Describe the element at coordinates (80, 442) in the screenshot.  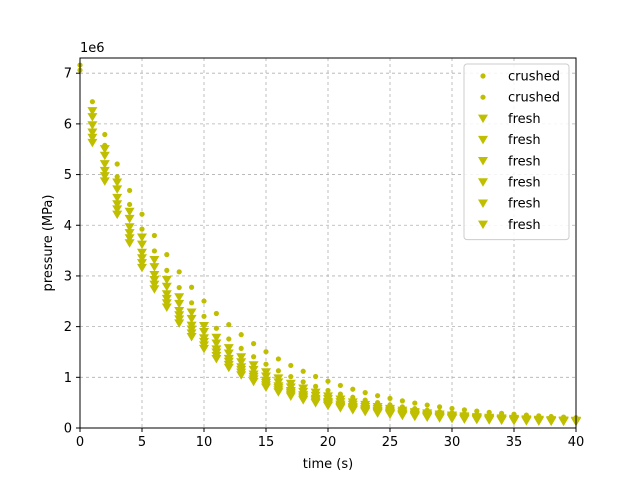
I see `x-tick-label: 0` at that location.